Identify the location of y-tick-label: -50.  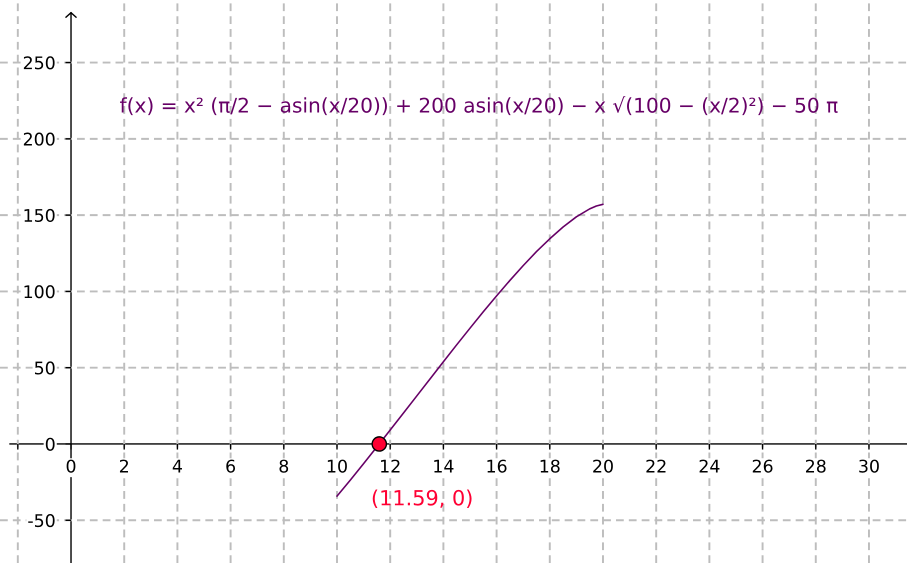
(41, 521).